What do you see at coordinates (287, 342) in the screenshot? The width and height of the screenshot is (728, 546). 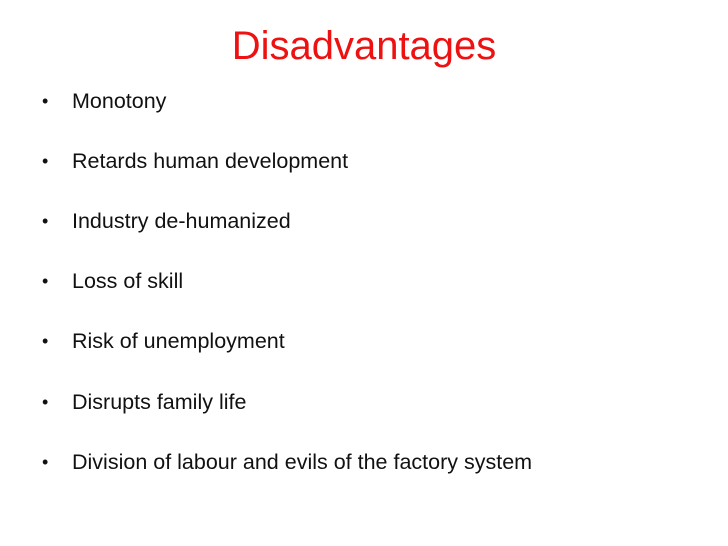 I see `bullet-item: • Risk of unemployment` at bounding box center [287, 342].